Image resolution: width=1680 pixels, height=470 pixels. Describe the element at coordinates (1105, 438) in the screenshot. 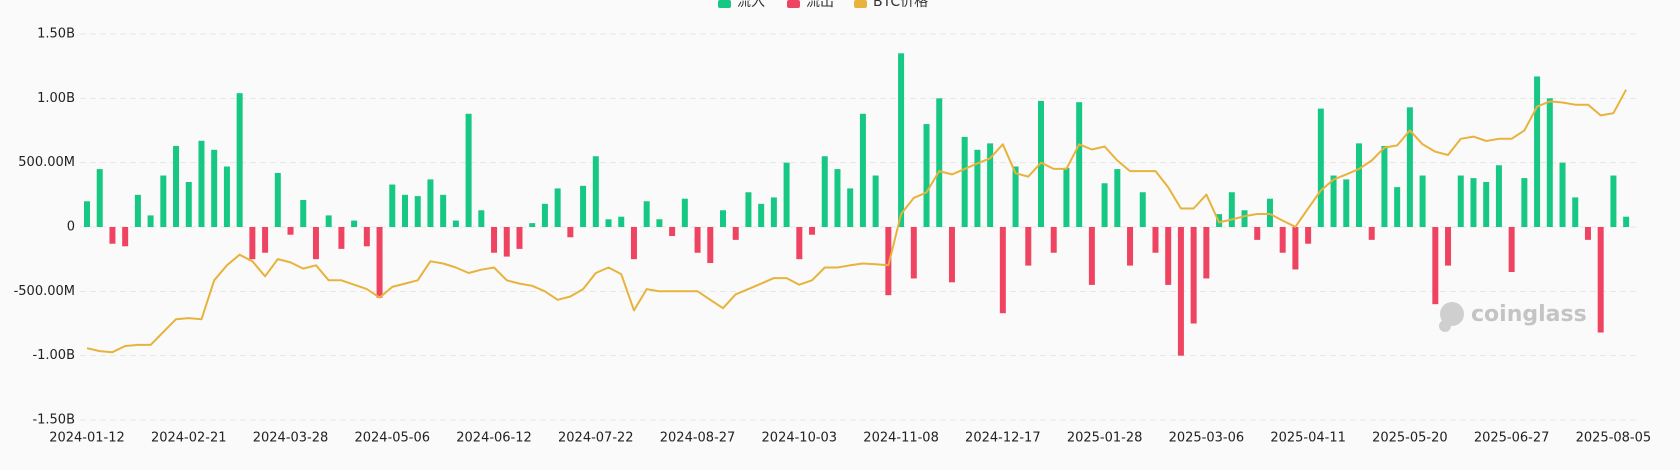

I see `x-tick-label: 2025-01-28` at that location.